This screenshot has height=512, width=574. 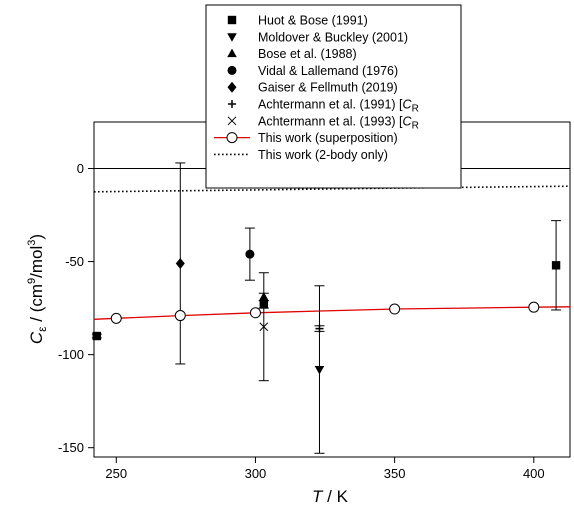 I want to click on legend-label-5: Achtermann et al. (1991) [CR, so click(x=338, y=106).